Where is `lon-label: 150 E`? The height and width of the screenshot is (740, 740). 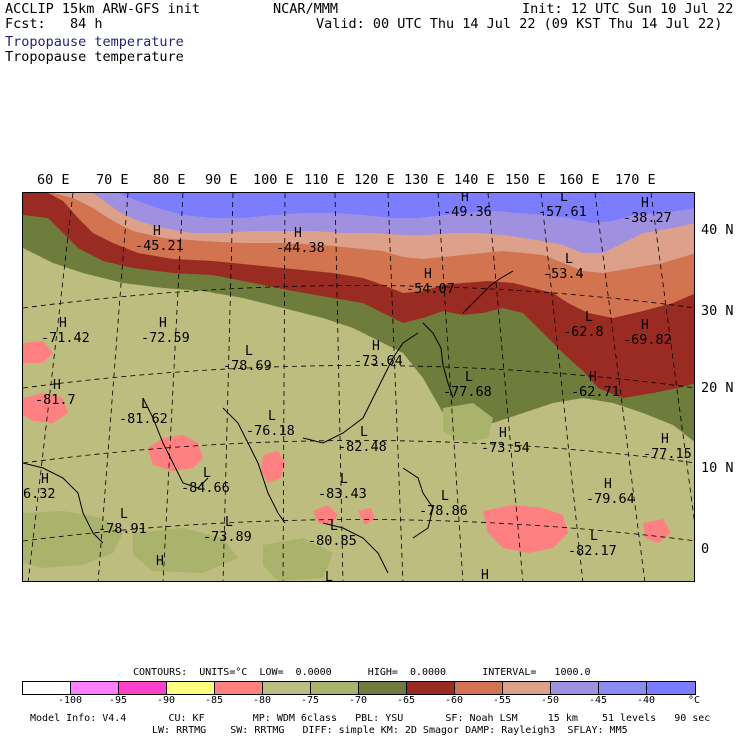
lon-label: 150 E is located at coordinates (525, 180).